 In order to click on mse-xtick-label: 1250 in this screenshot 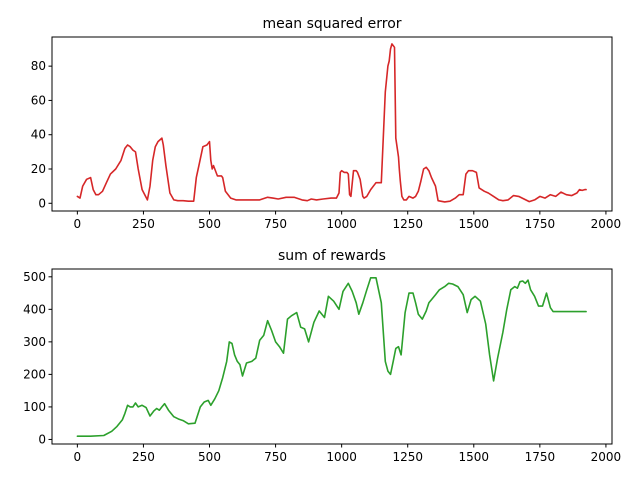, I will do `click(407, 224)`.